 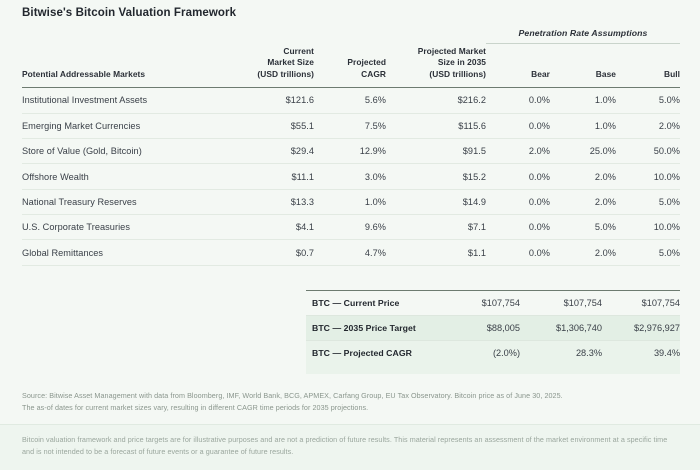 I want to click on cagr-line2: CAGR, so click(x=373, y=73).